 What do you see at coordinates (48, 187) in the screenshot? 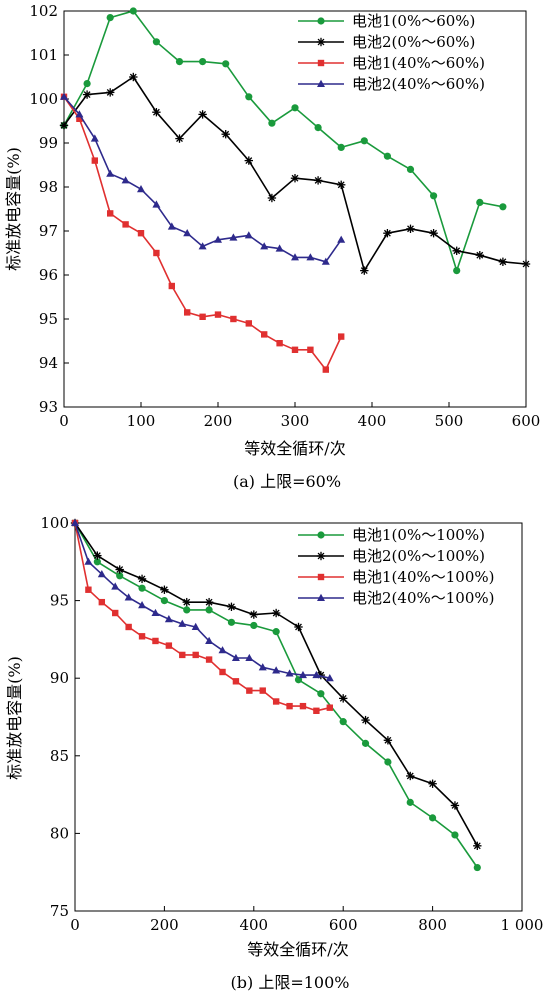
I see `y-tick-label: 98` at bounding box center [48, 187].